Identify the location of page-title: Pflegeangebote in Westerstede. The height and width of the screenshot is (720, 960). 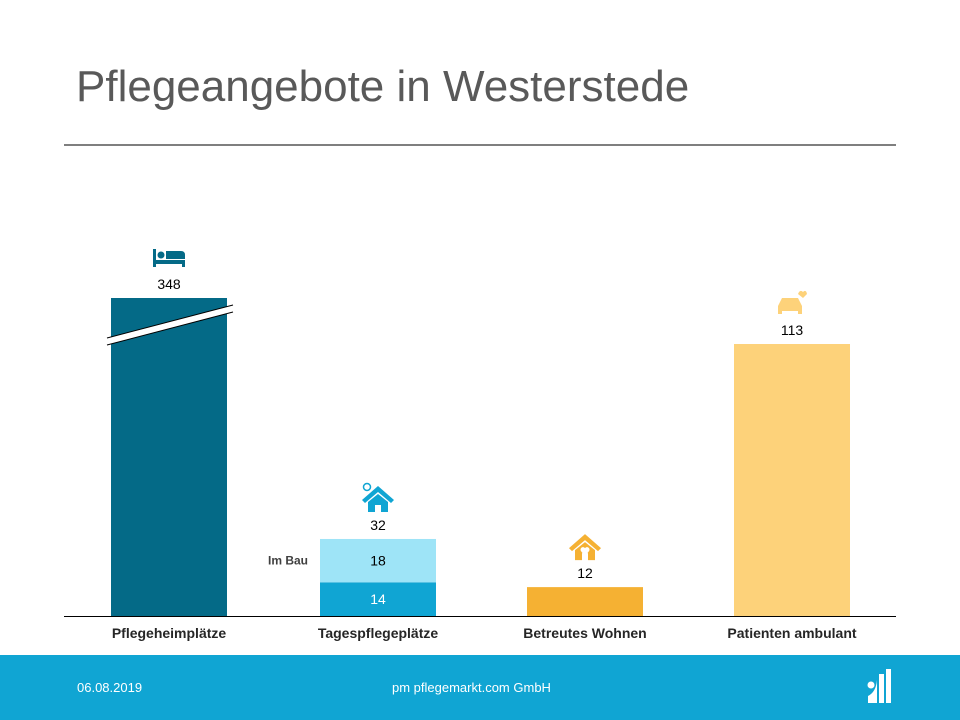
(383, 86).